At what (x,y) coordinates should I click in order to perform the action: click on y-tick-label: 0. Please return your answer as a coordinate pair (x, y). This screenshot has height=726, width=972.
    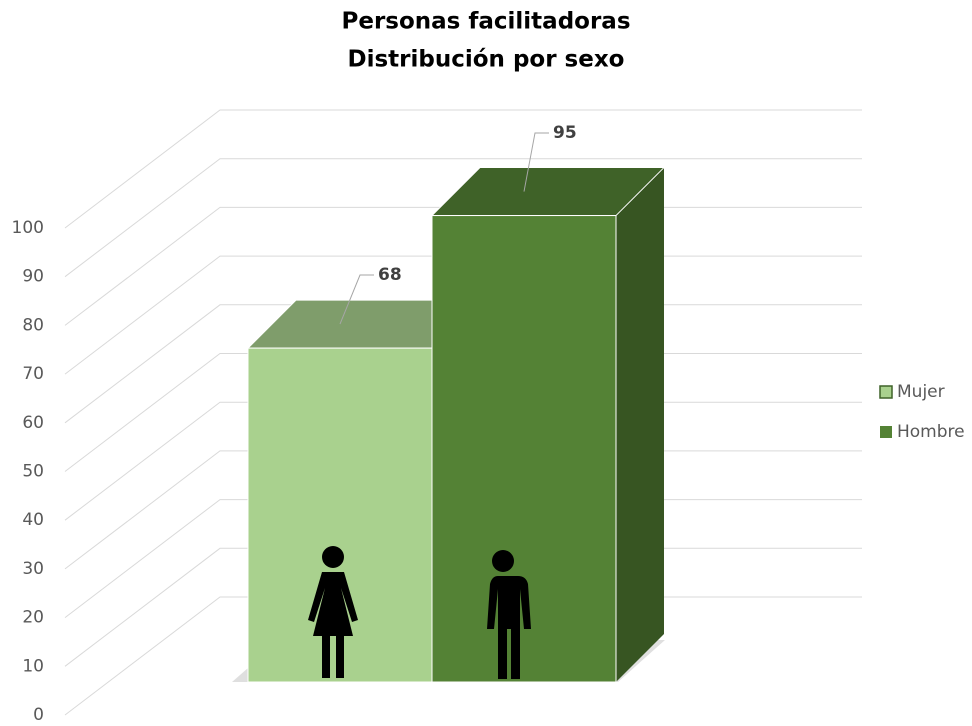
    Looking at the image, I should click on (38, 715).